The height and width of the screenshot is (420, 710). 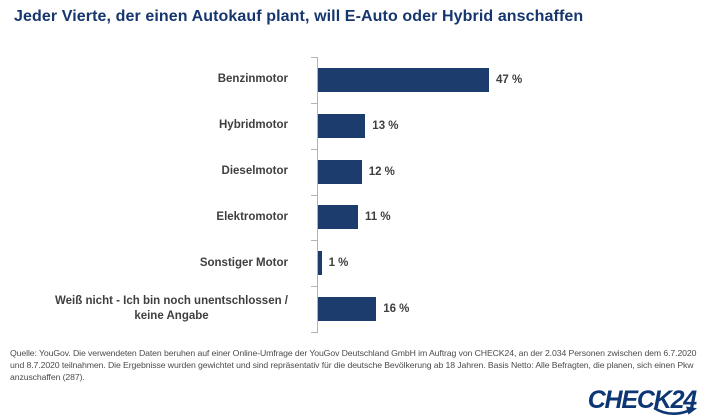 I want to click on category-label: Benzinmotor, so click(x=144, y=80).